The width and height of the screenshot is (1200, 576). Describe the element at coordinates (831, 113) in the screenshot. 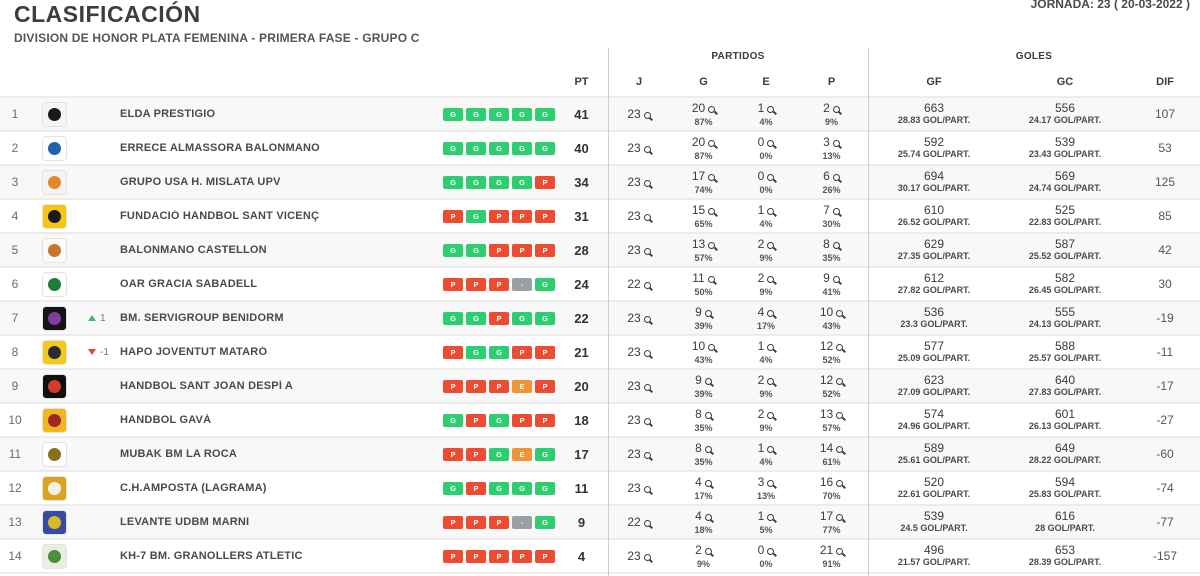

I see `losses-stat-cell: 2 9%` at that location.